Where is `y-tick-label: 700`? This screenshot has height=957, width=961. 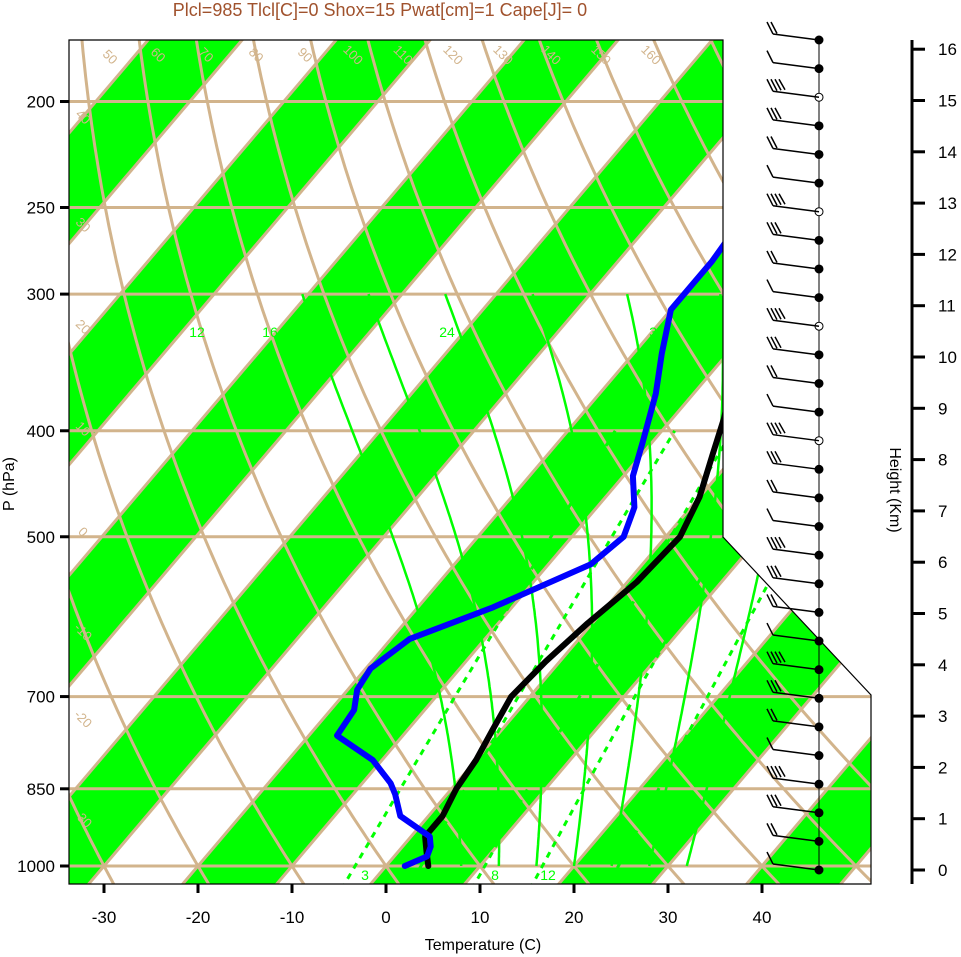 y-tick-label: 700 is located at coordinates (41, 697).